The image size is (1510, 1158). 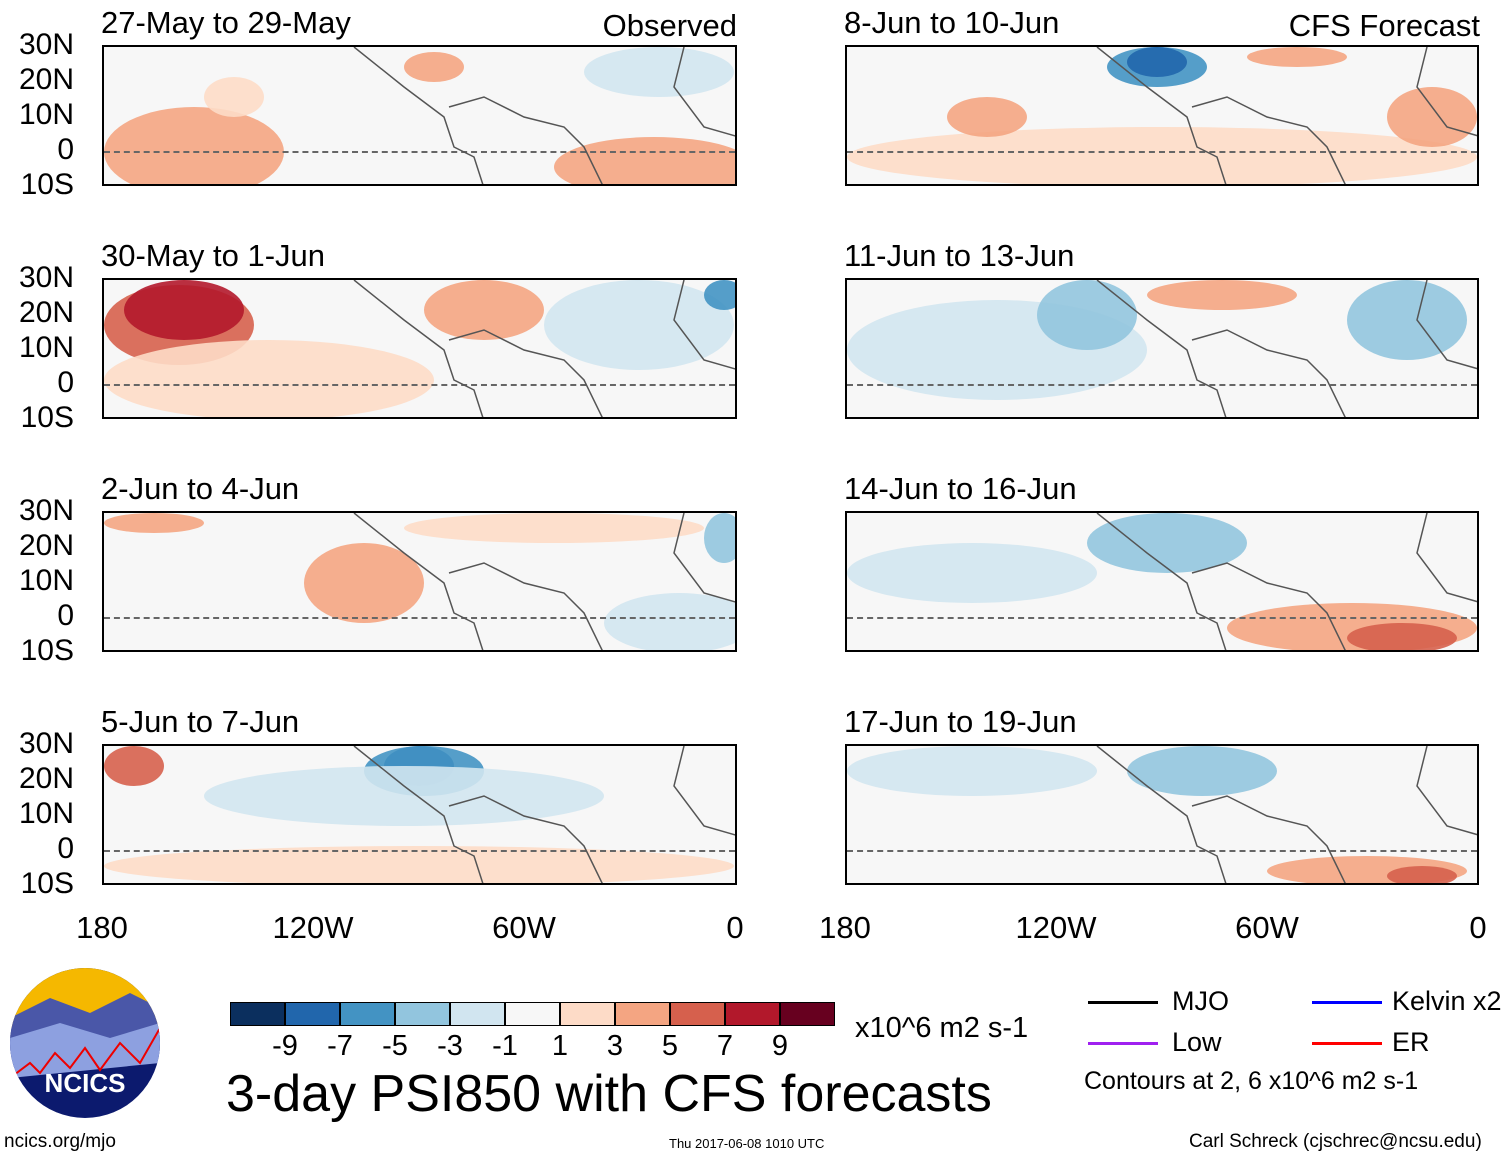 I want to click on logo-text: NCICS, so click(x=85, y=1083).